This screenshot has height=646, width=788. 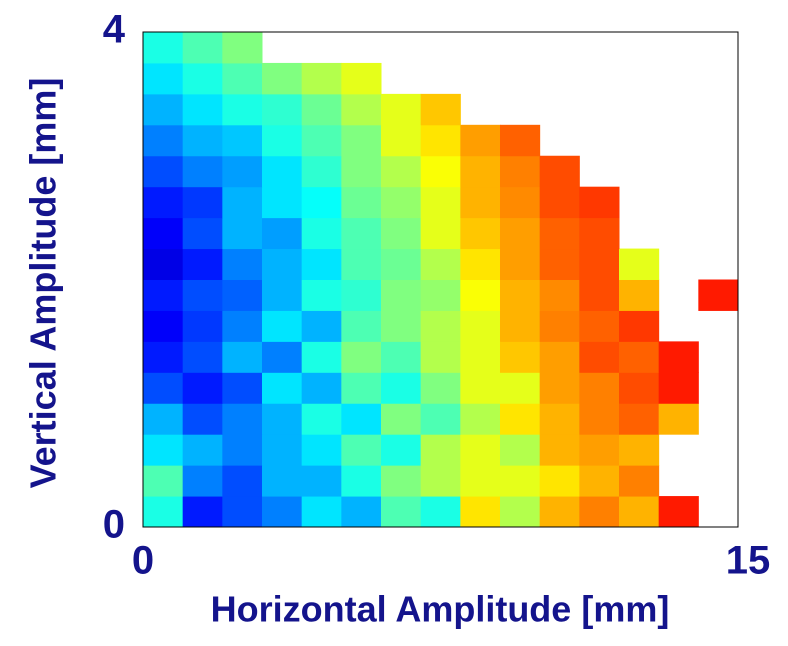 I want to click on x-axis-label: Horizontal Amplitude [mm], so click(x=440, y=609).